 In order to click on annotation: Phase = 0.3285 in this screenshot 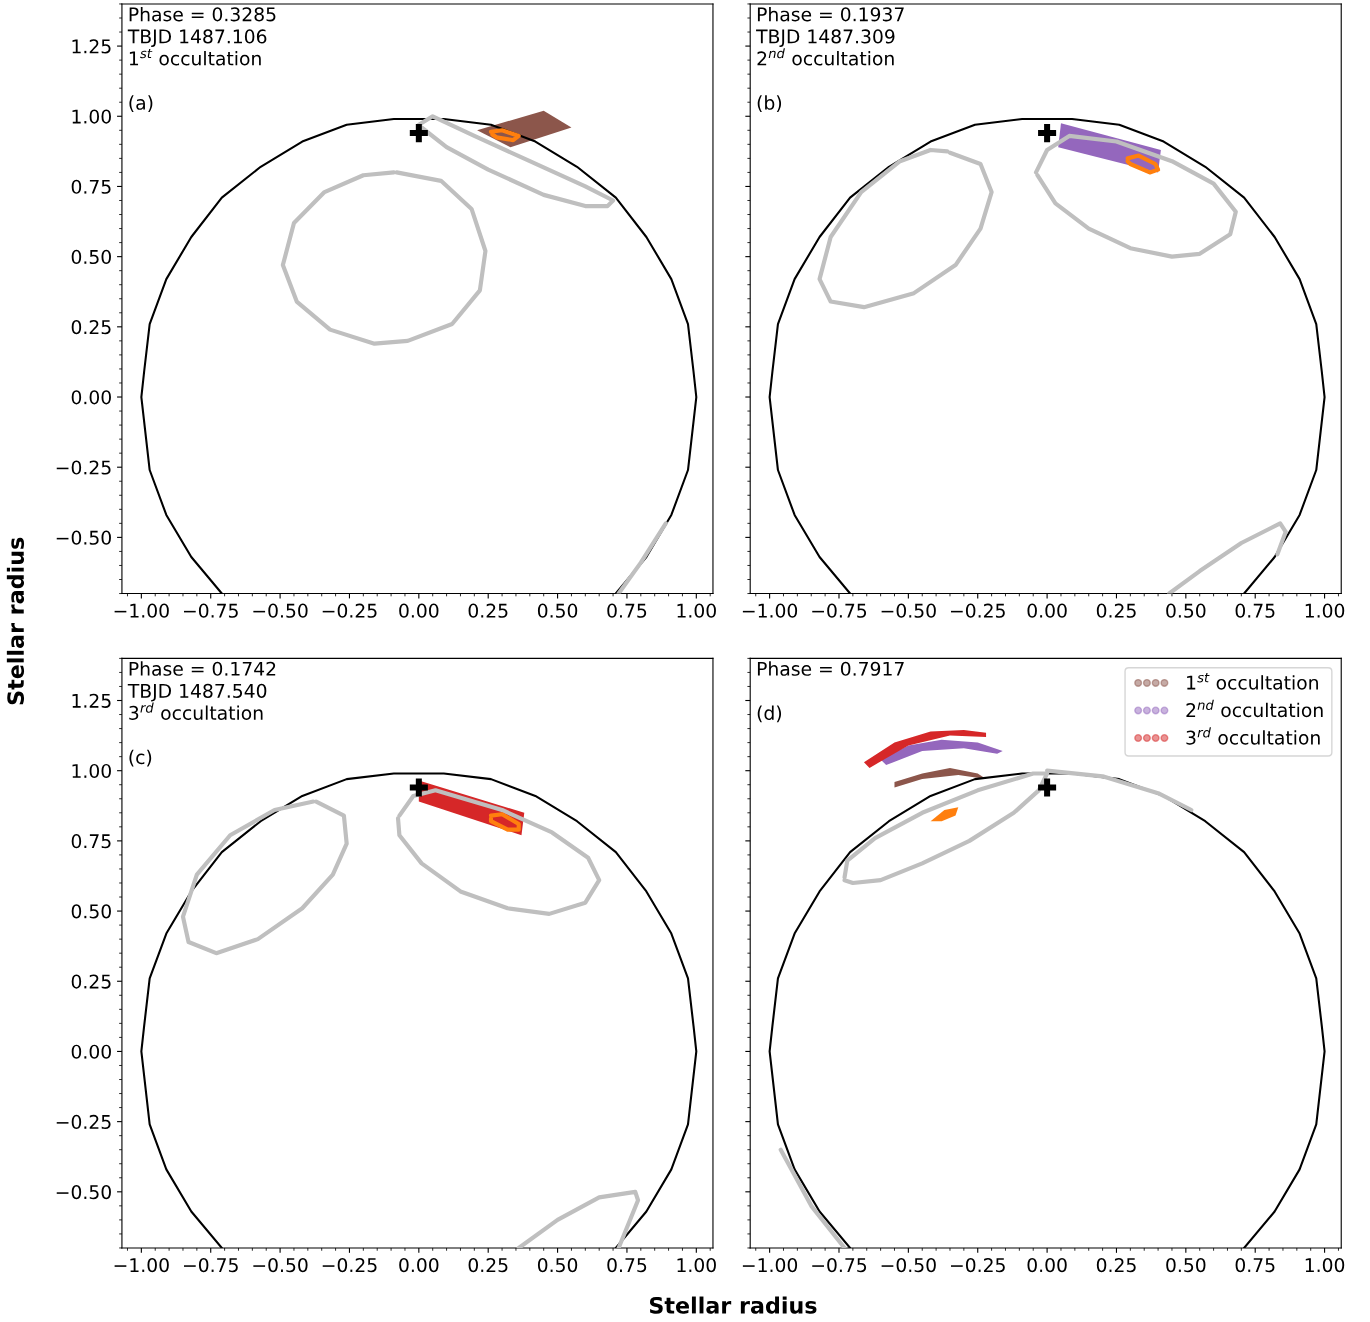, I will do `click(202, 14)`.